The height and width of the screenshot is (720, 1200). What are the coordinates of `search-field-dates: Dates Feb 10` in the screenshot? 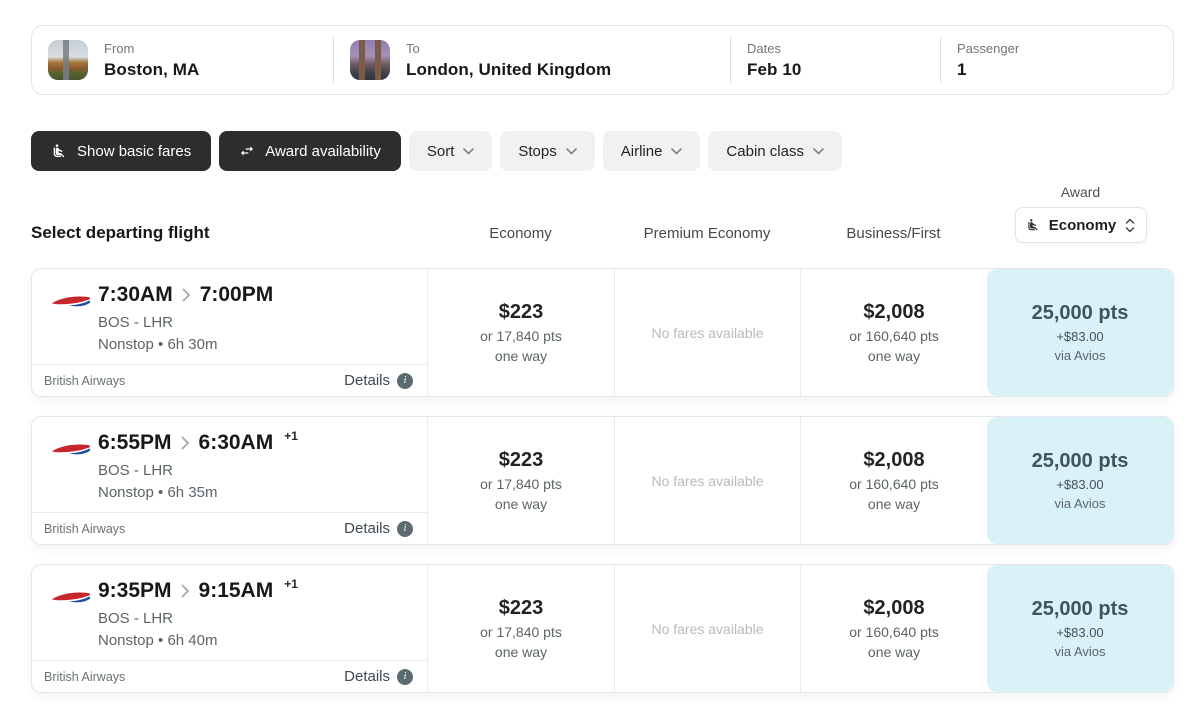 It's located at (835, 60).